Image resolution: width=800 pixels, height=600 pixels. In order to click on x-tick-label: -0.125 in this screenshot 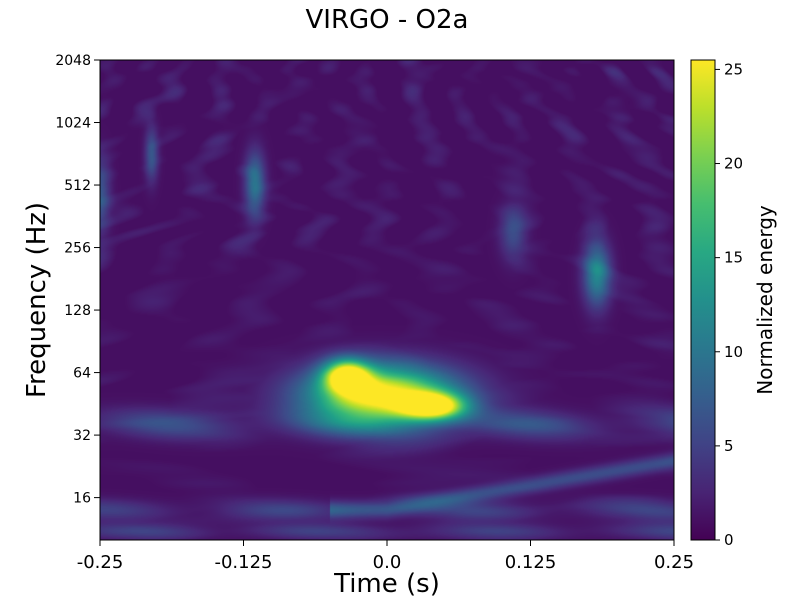, I will do `click(243, 562)`.